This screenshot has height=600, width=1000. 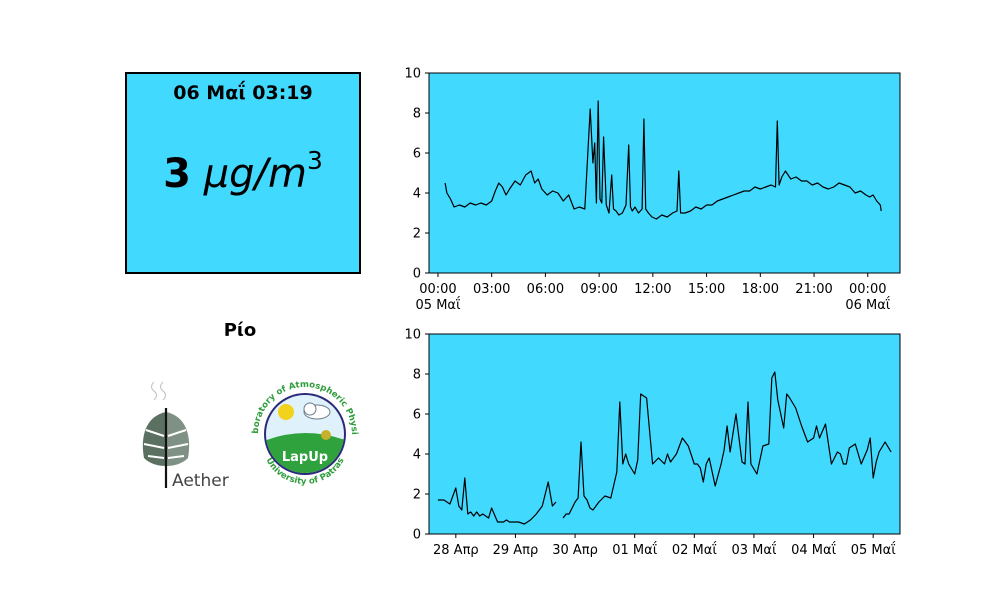 I want to click on reading-value: 3 μg/m3, so click(x=243, y=171).